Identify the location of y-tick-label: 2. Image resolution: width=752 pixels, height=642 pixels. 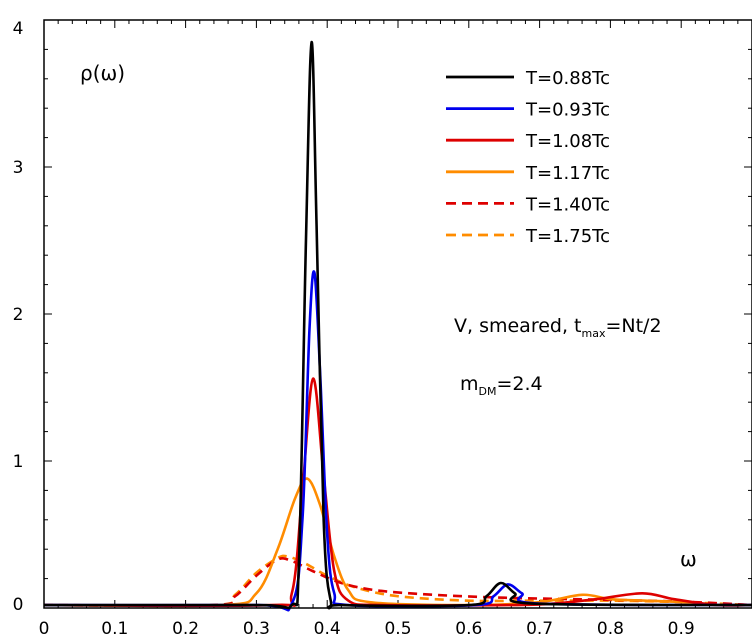
(18, 315).